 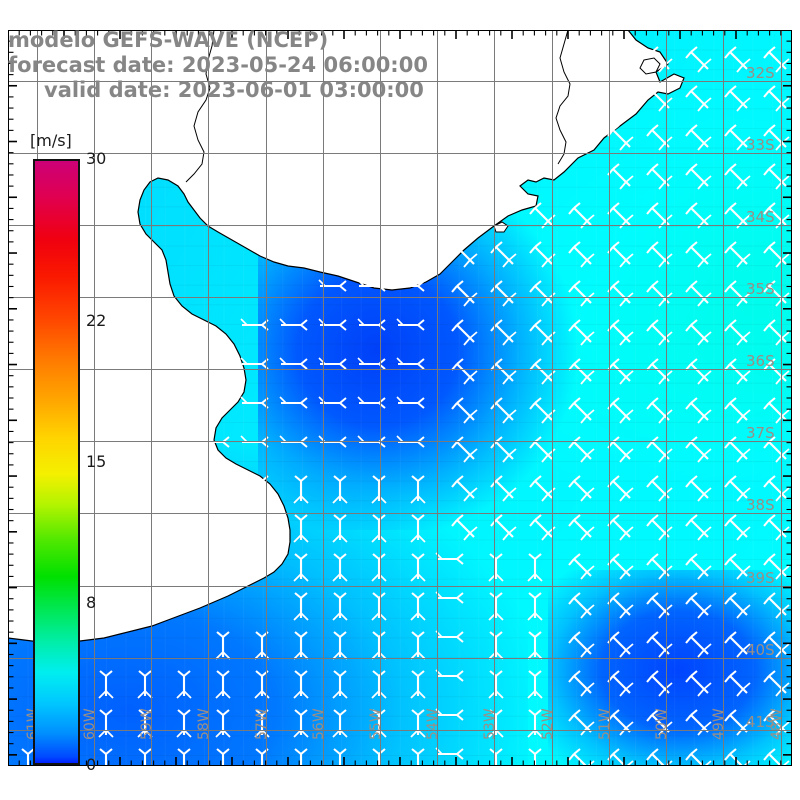 What do you see at coordinates (96, 158) in the screenshot?
I see `colorbar-tick-label: 30` at bounding box center [96, 158].